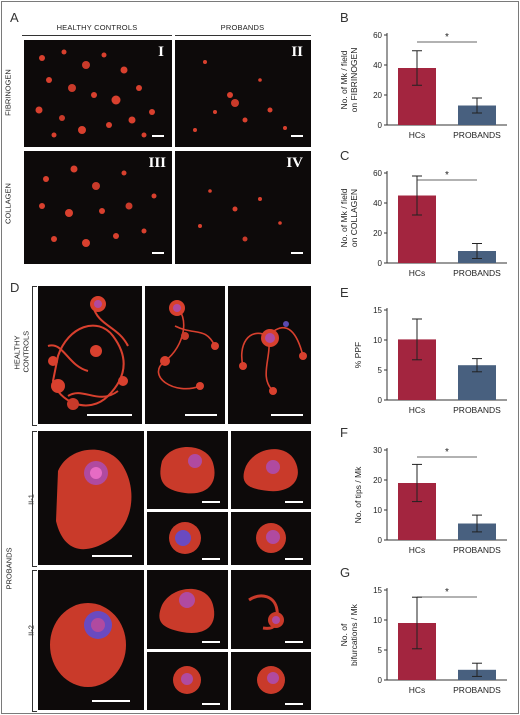  What do you see at coordinates (430, 500) in the screenshot?
I see `chart-f: 0 10 20 30 No. of tips / Mk HCs PROBANDS *` at bounding box center [430, 500].